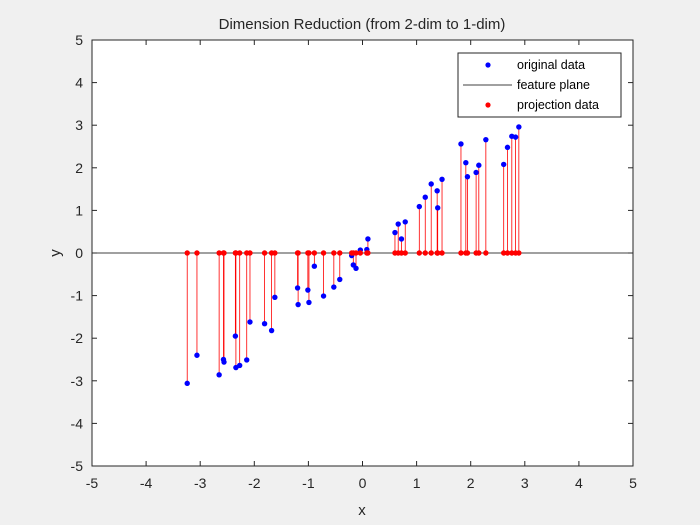  I want to click on projection-data-points, so click(353, 253).